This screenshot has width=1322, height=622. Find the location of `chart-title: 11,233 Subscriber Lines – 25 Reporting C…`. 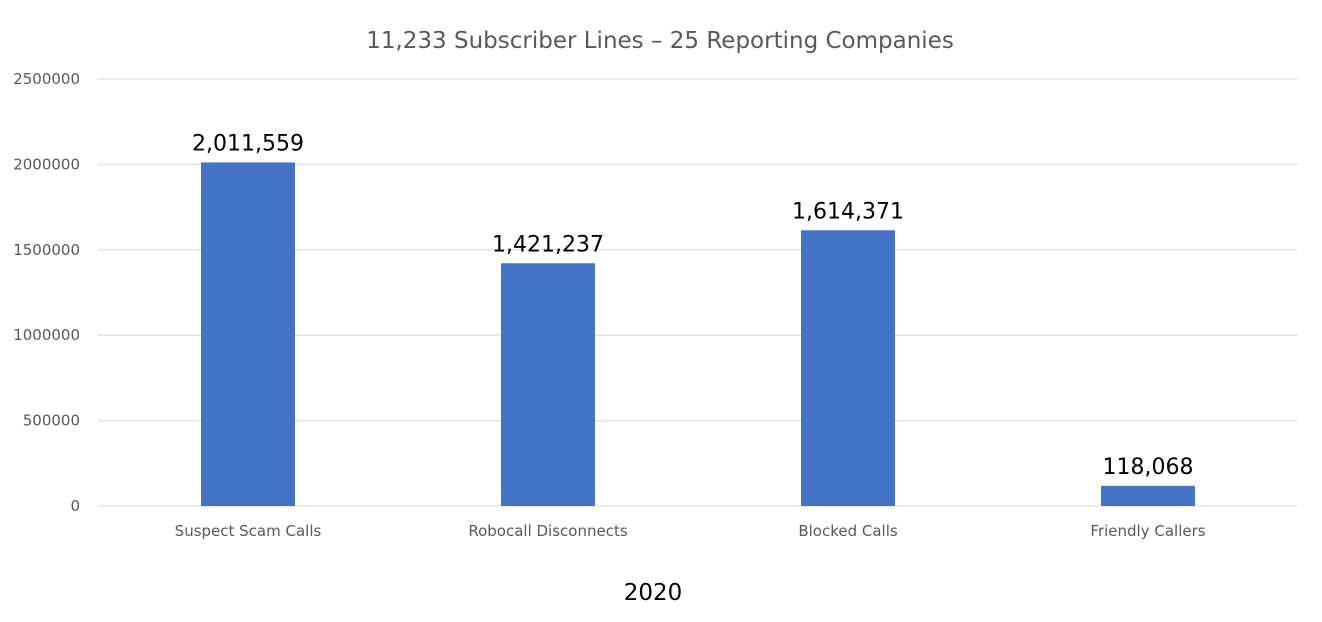

chart-title: 11,233 Subscriber Lines – 25 Reporting C… is located at coordinates (660, 41).